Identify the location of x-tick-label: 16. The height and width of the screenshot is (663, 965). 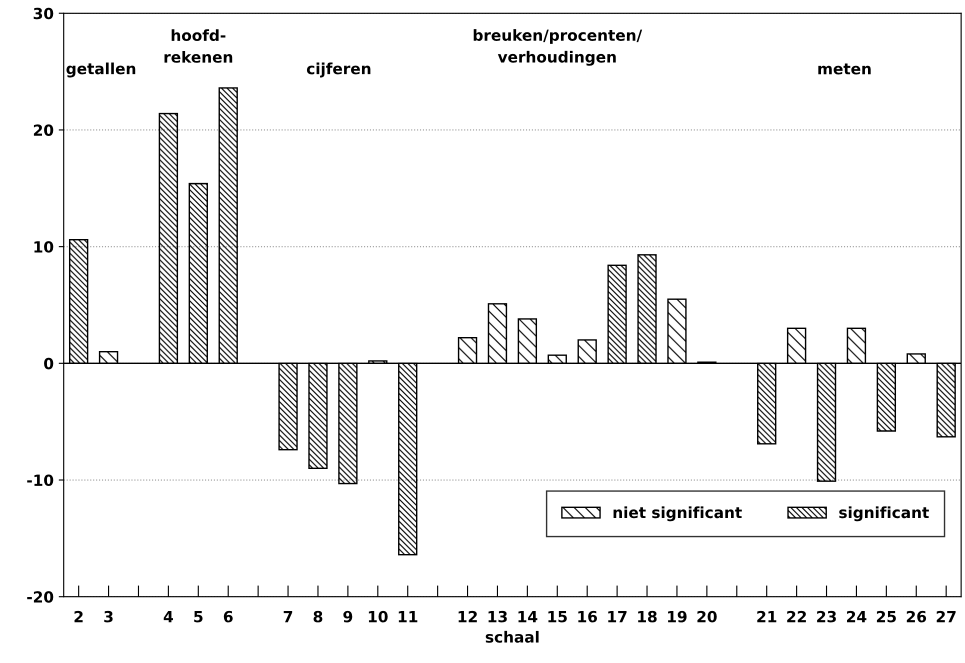
(588, 616).